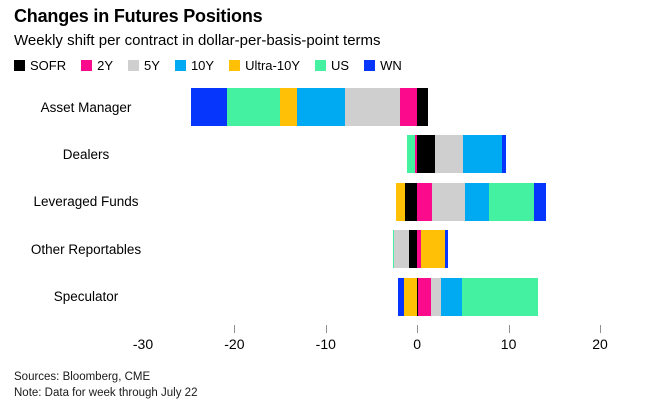 The width and height of the screenshot is (661, 414). What do you see at coordinates (86, 107) in the screenshot?
I see `category-label: Asset Manager` at bounding box center [86, 107].